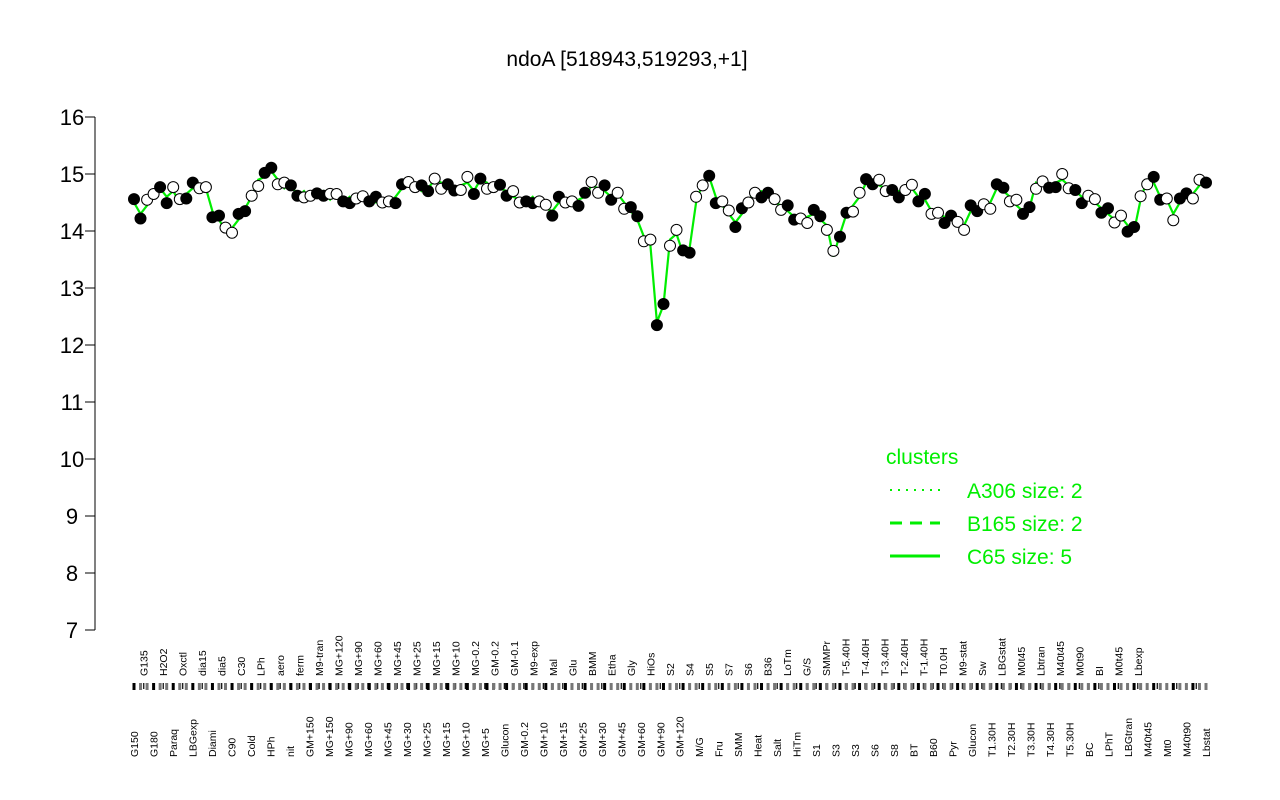 This screenshot has width=1280, height=800. I want to click on x-tick-label: T-2.40H, so click(905, 657).